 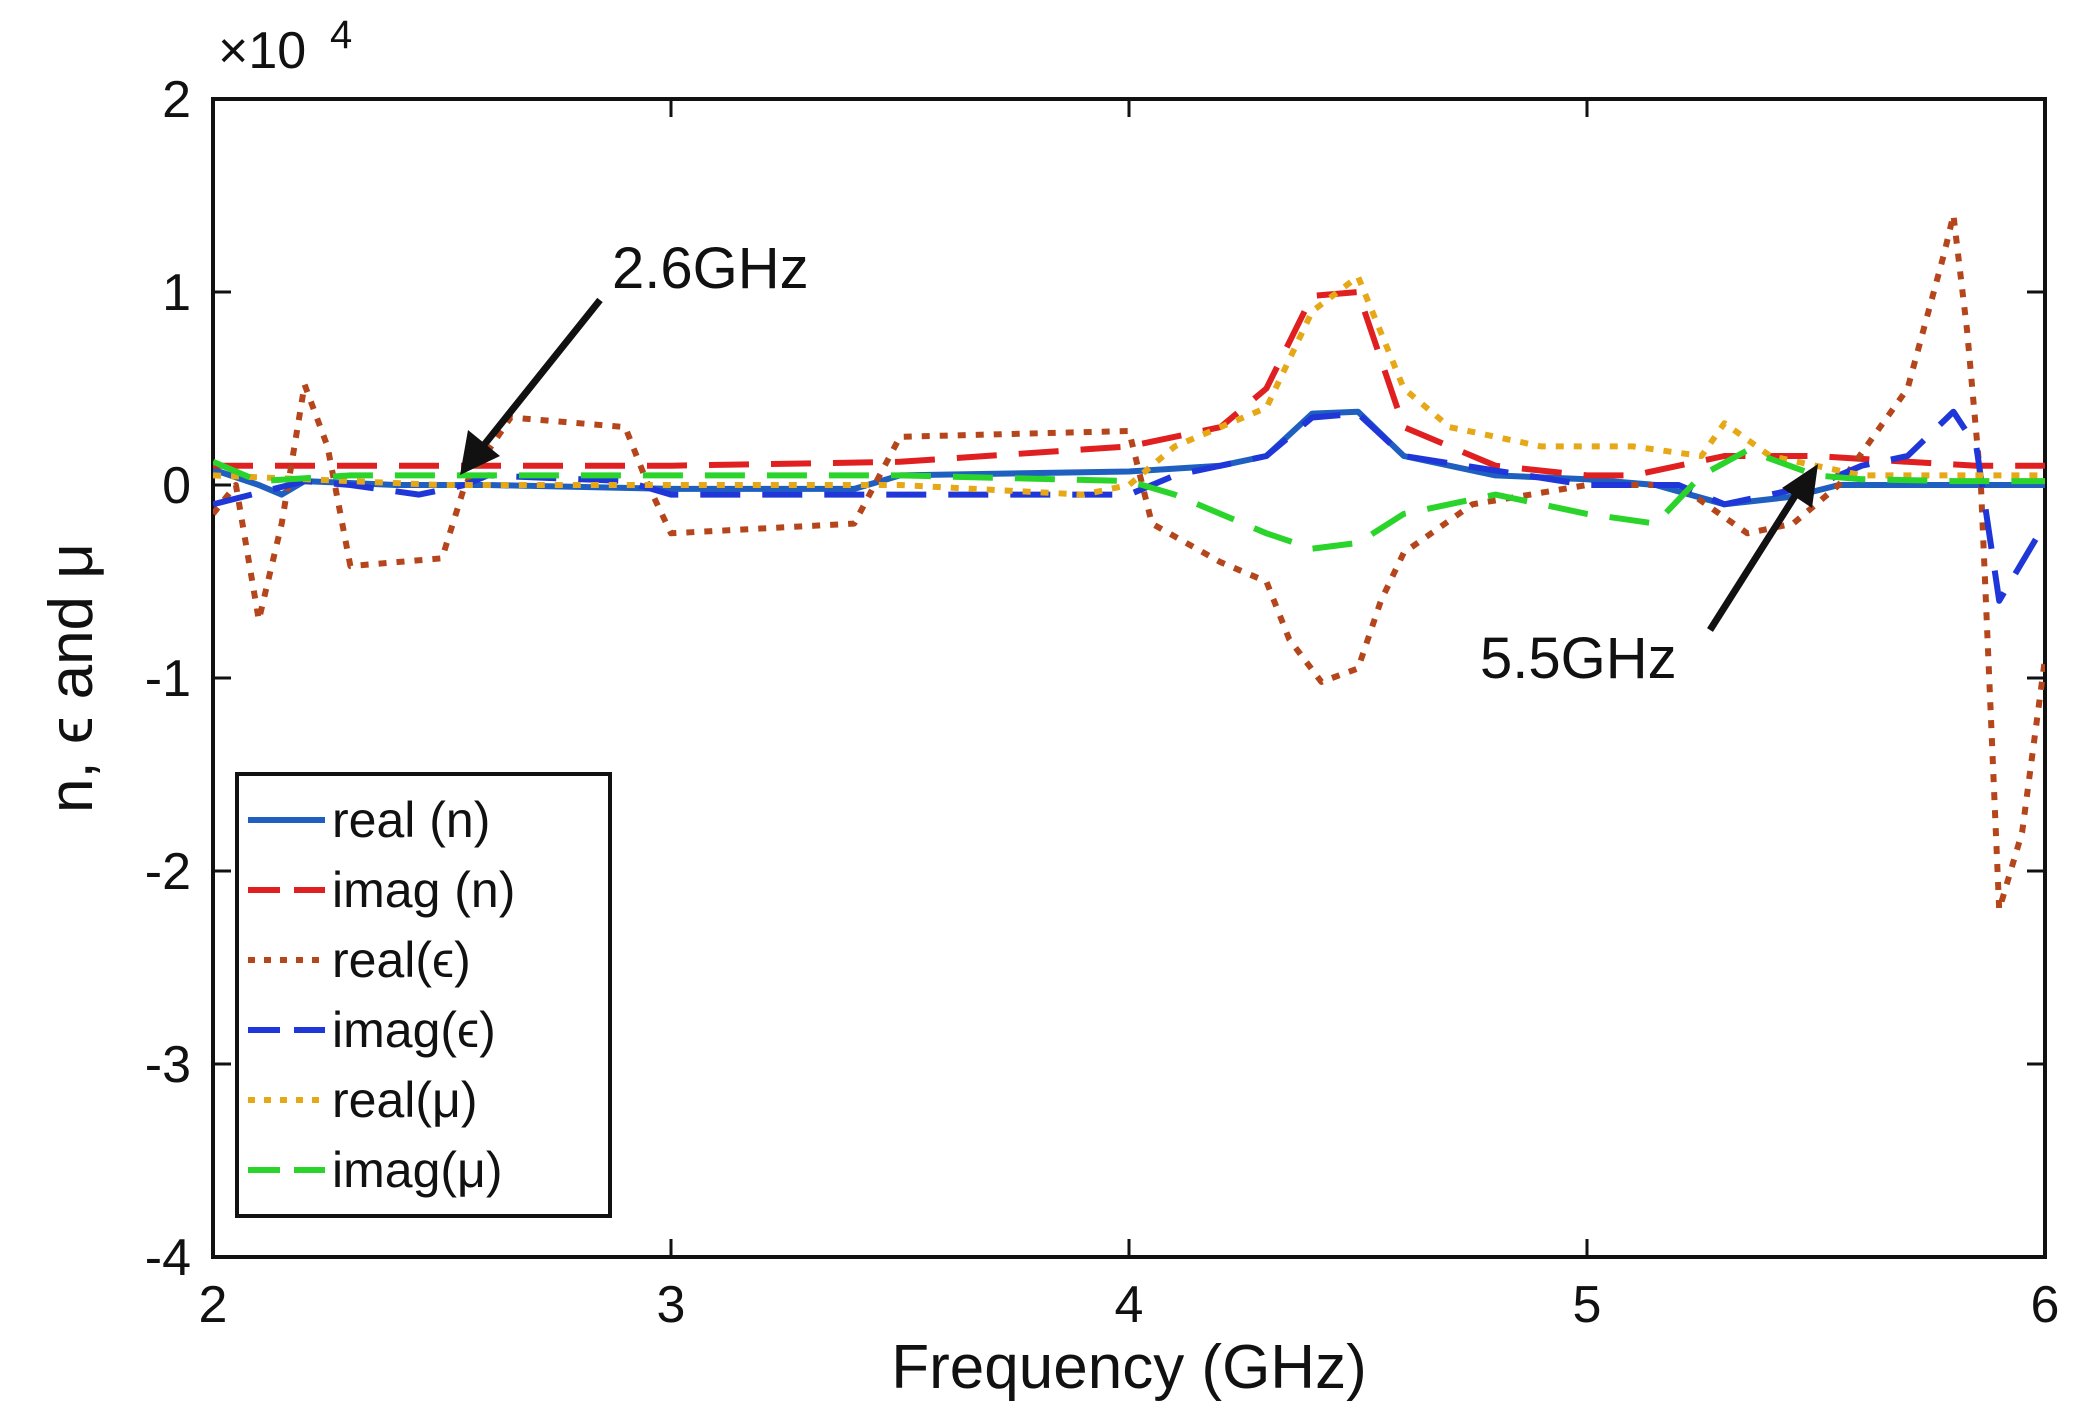 What do you see at coordinates (176, 293) in the screenshot?
I see `y-tick-label: 1` at bounding box center [176, 293].